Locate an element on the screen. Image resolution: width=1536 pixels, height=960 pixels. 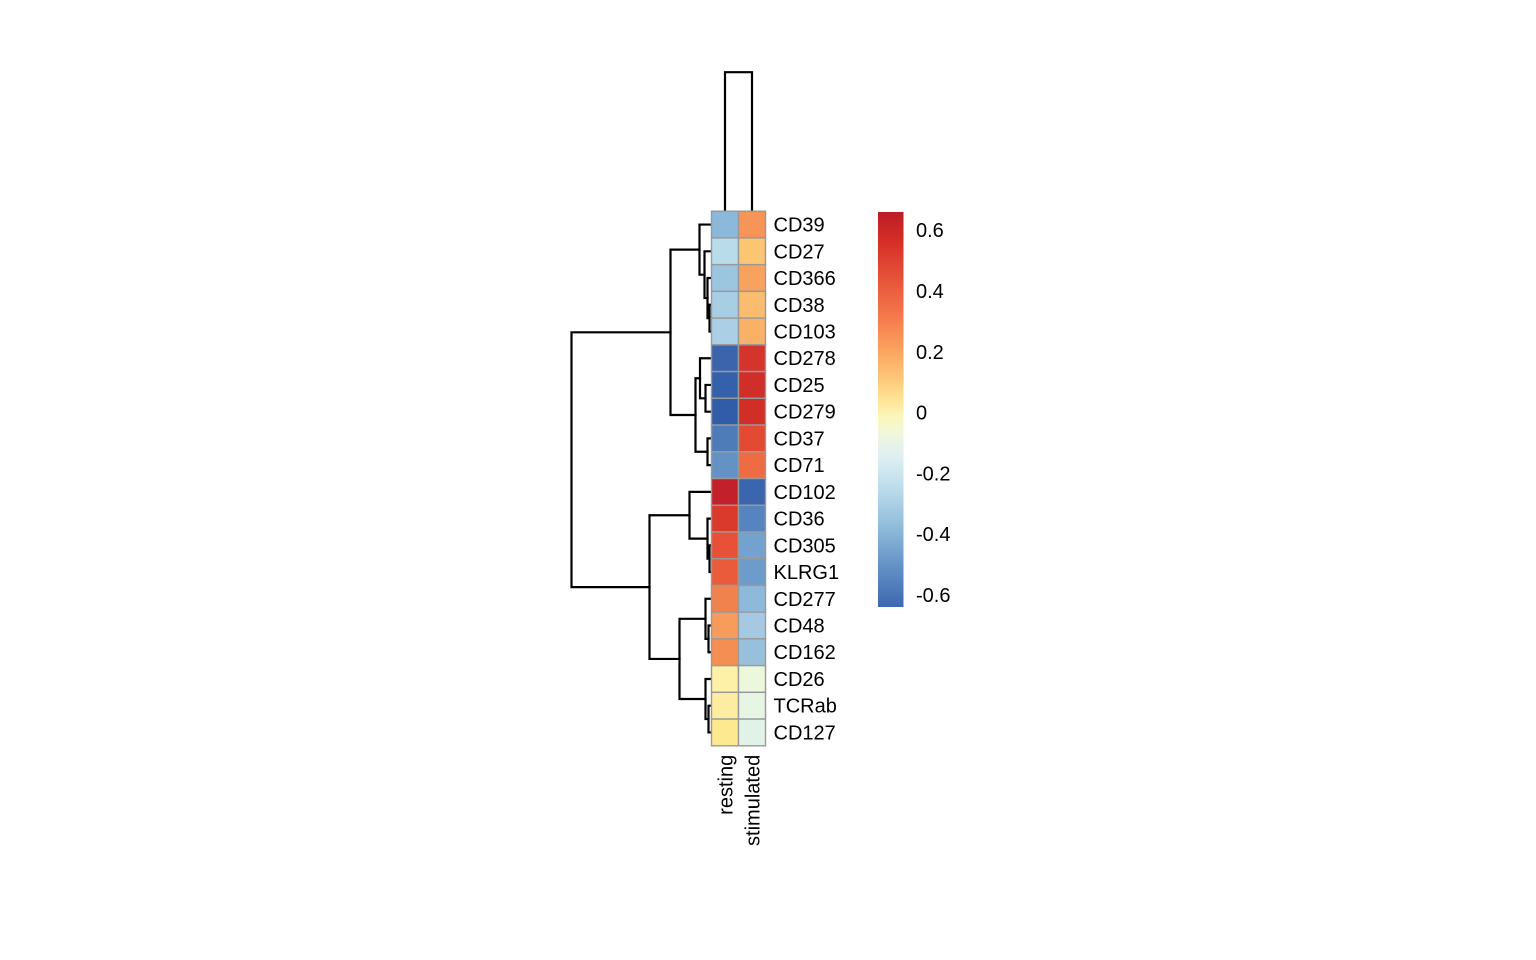
legend-bar is located at coordinates (891, 409).